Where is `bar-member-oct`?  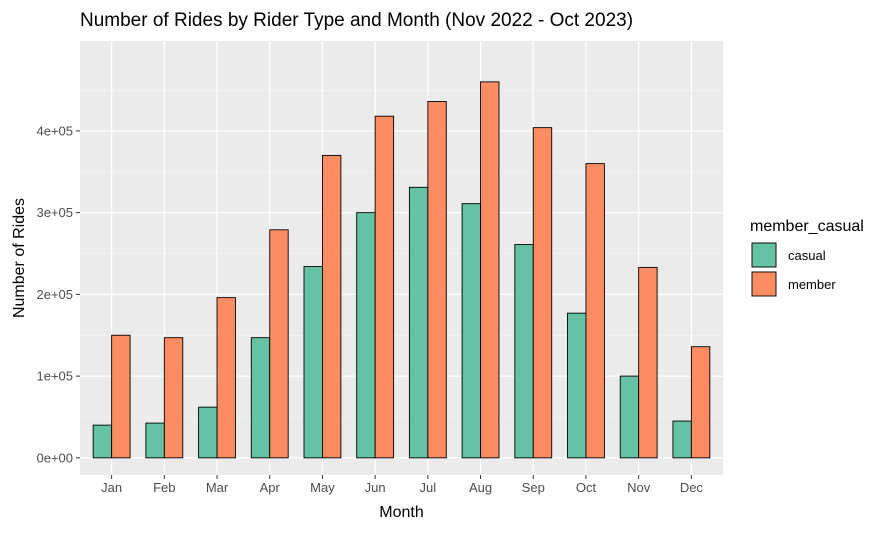 bar-member-oct is located at coordinates (595, 311).